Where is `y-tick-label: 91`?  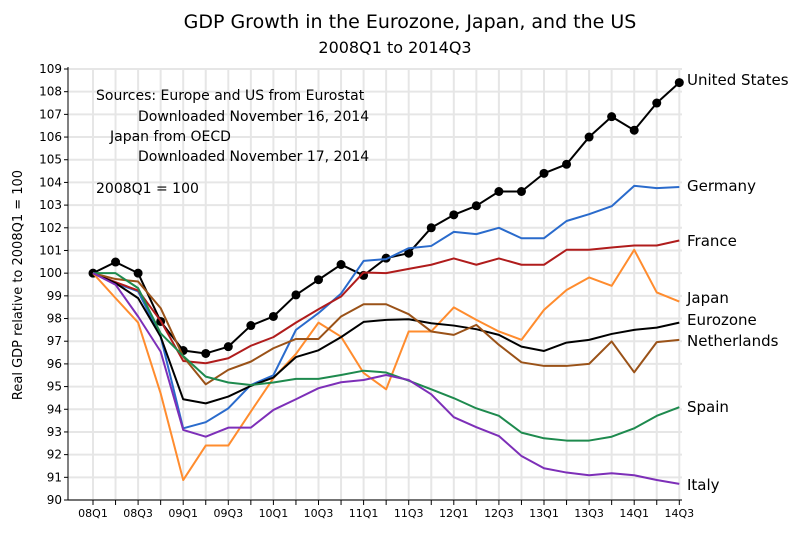 y-tick-label: 91 is located at coordinates (54, 477).